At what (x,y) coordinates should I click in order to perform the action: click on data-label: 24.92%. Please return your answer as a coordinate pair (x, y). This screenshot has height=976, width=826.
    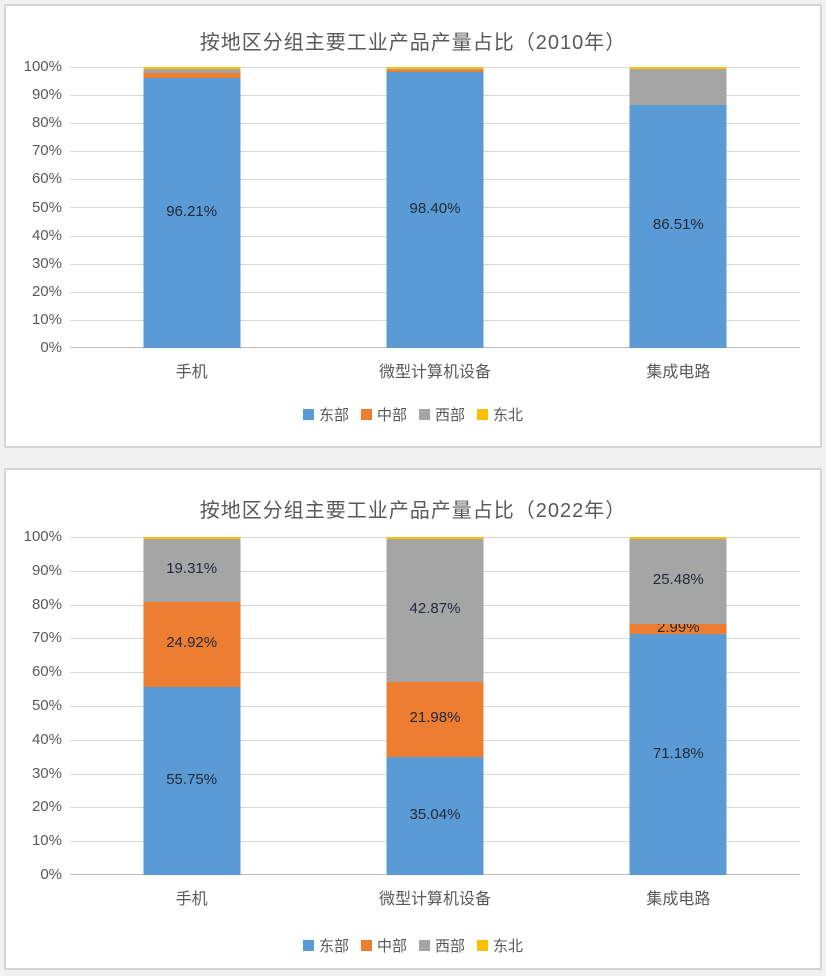
    Looking at the image, I should click on (192, 643).